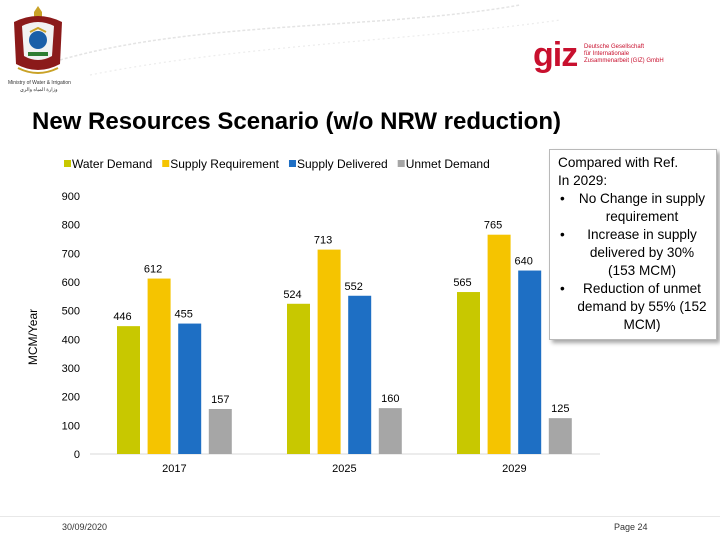 The width and height of the screenshot is (720, 540). I want to click on y-tick-label: 400, so click(71, 340).